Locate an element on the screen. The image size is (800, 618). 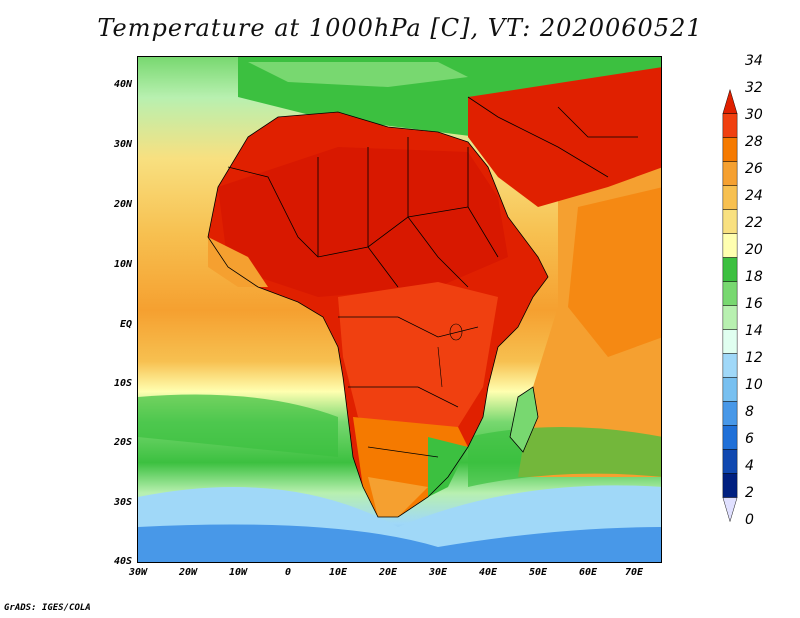
colorbar-label: 14 is located at coordinates (754, 331).